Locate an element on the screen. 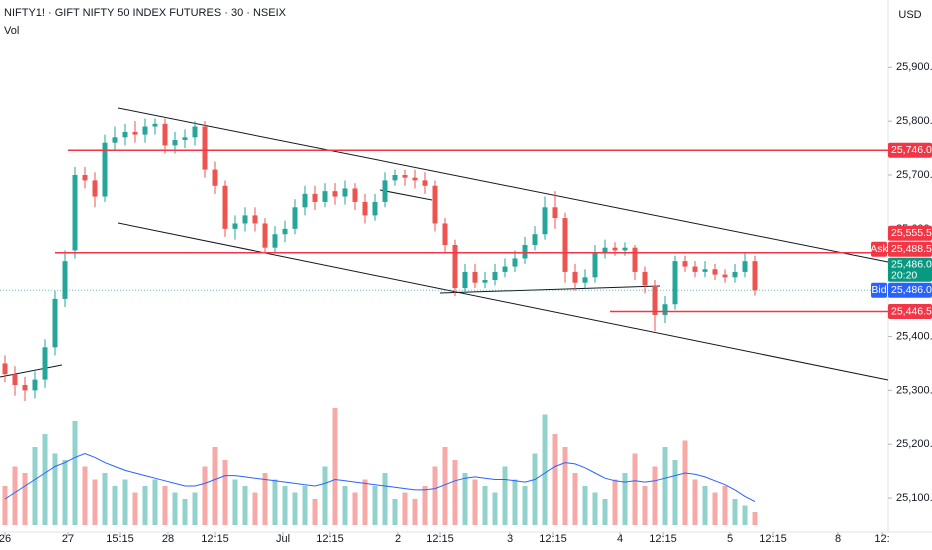 This screenshot has width=932, height=550. price-tag-label: 25,746.0 is located at coordinates (911, 150).